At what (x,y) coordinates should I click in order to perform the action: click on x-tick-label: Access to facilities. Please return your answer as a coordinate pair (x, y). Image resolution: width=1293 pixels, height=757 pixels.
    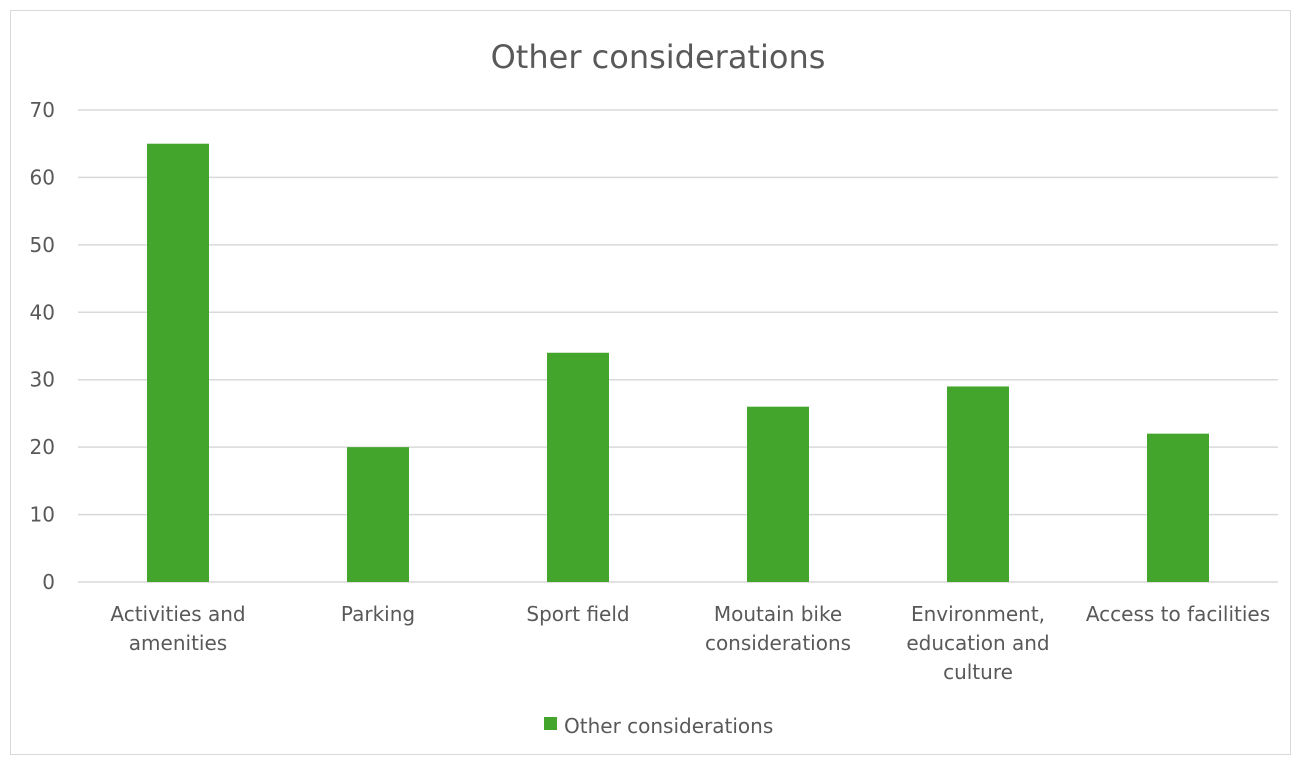
    Looking at the image, I should click on (1178, 614).